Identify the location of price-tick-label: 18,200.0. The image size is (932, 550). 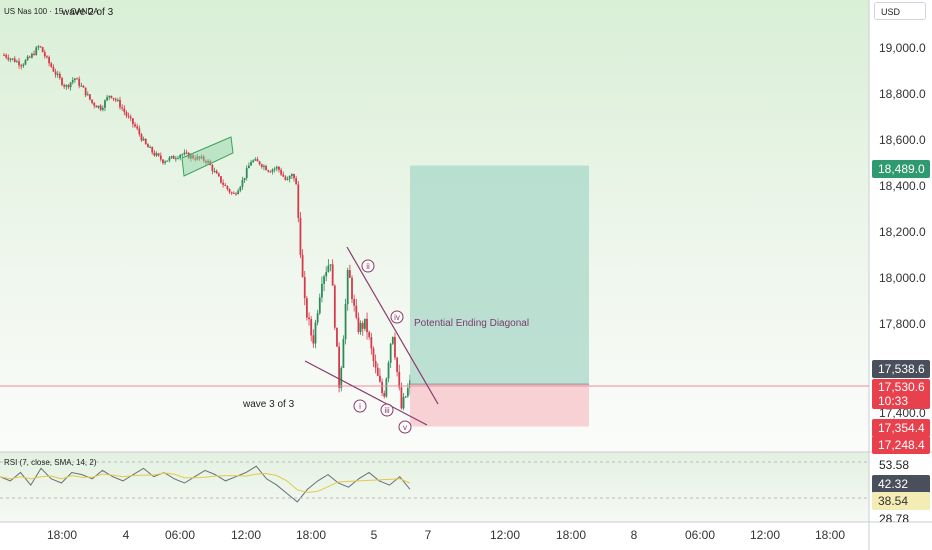
(902, 232).